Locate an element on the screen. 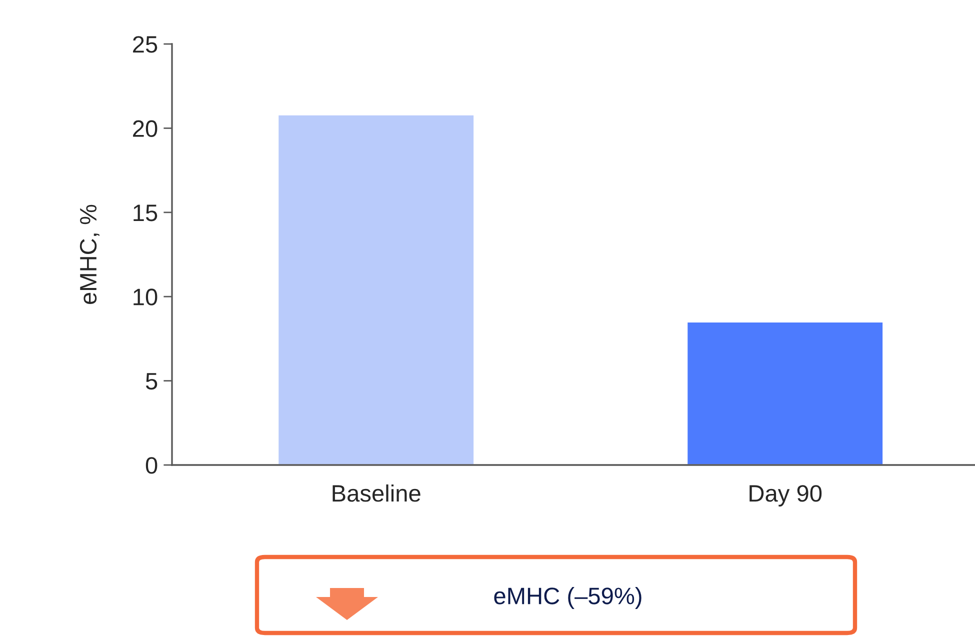 The image size is (975, 636). y-tick-label: 0 is located at coordinates (152, 465).